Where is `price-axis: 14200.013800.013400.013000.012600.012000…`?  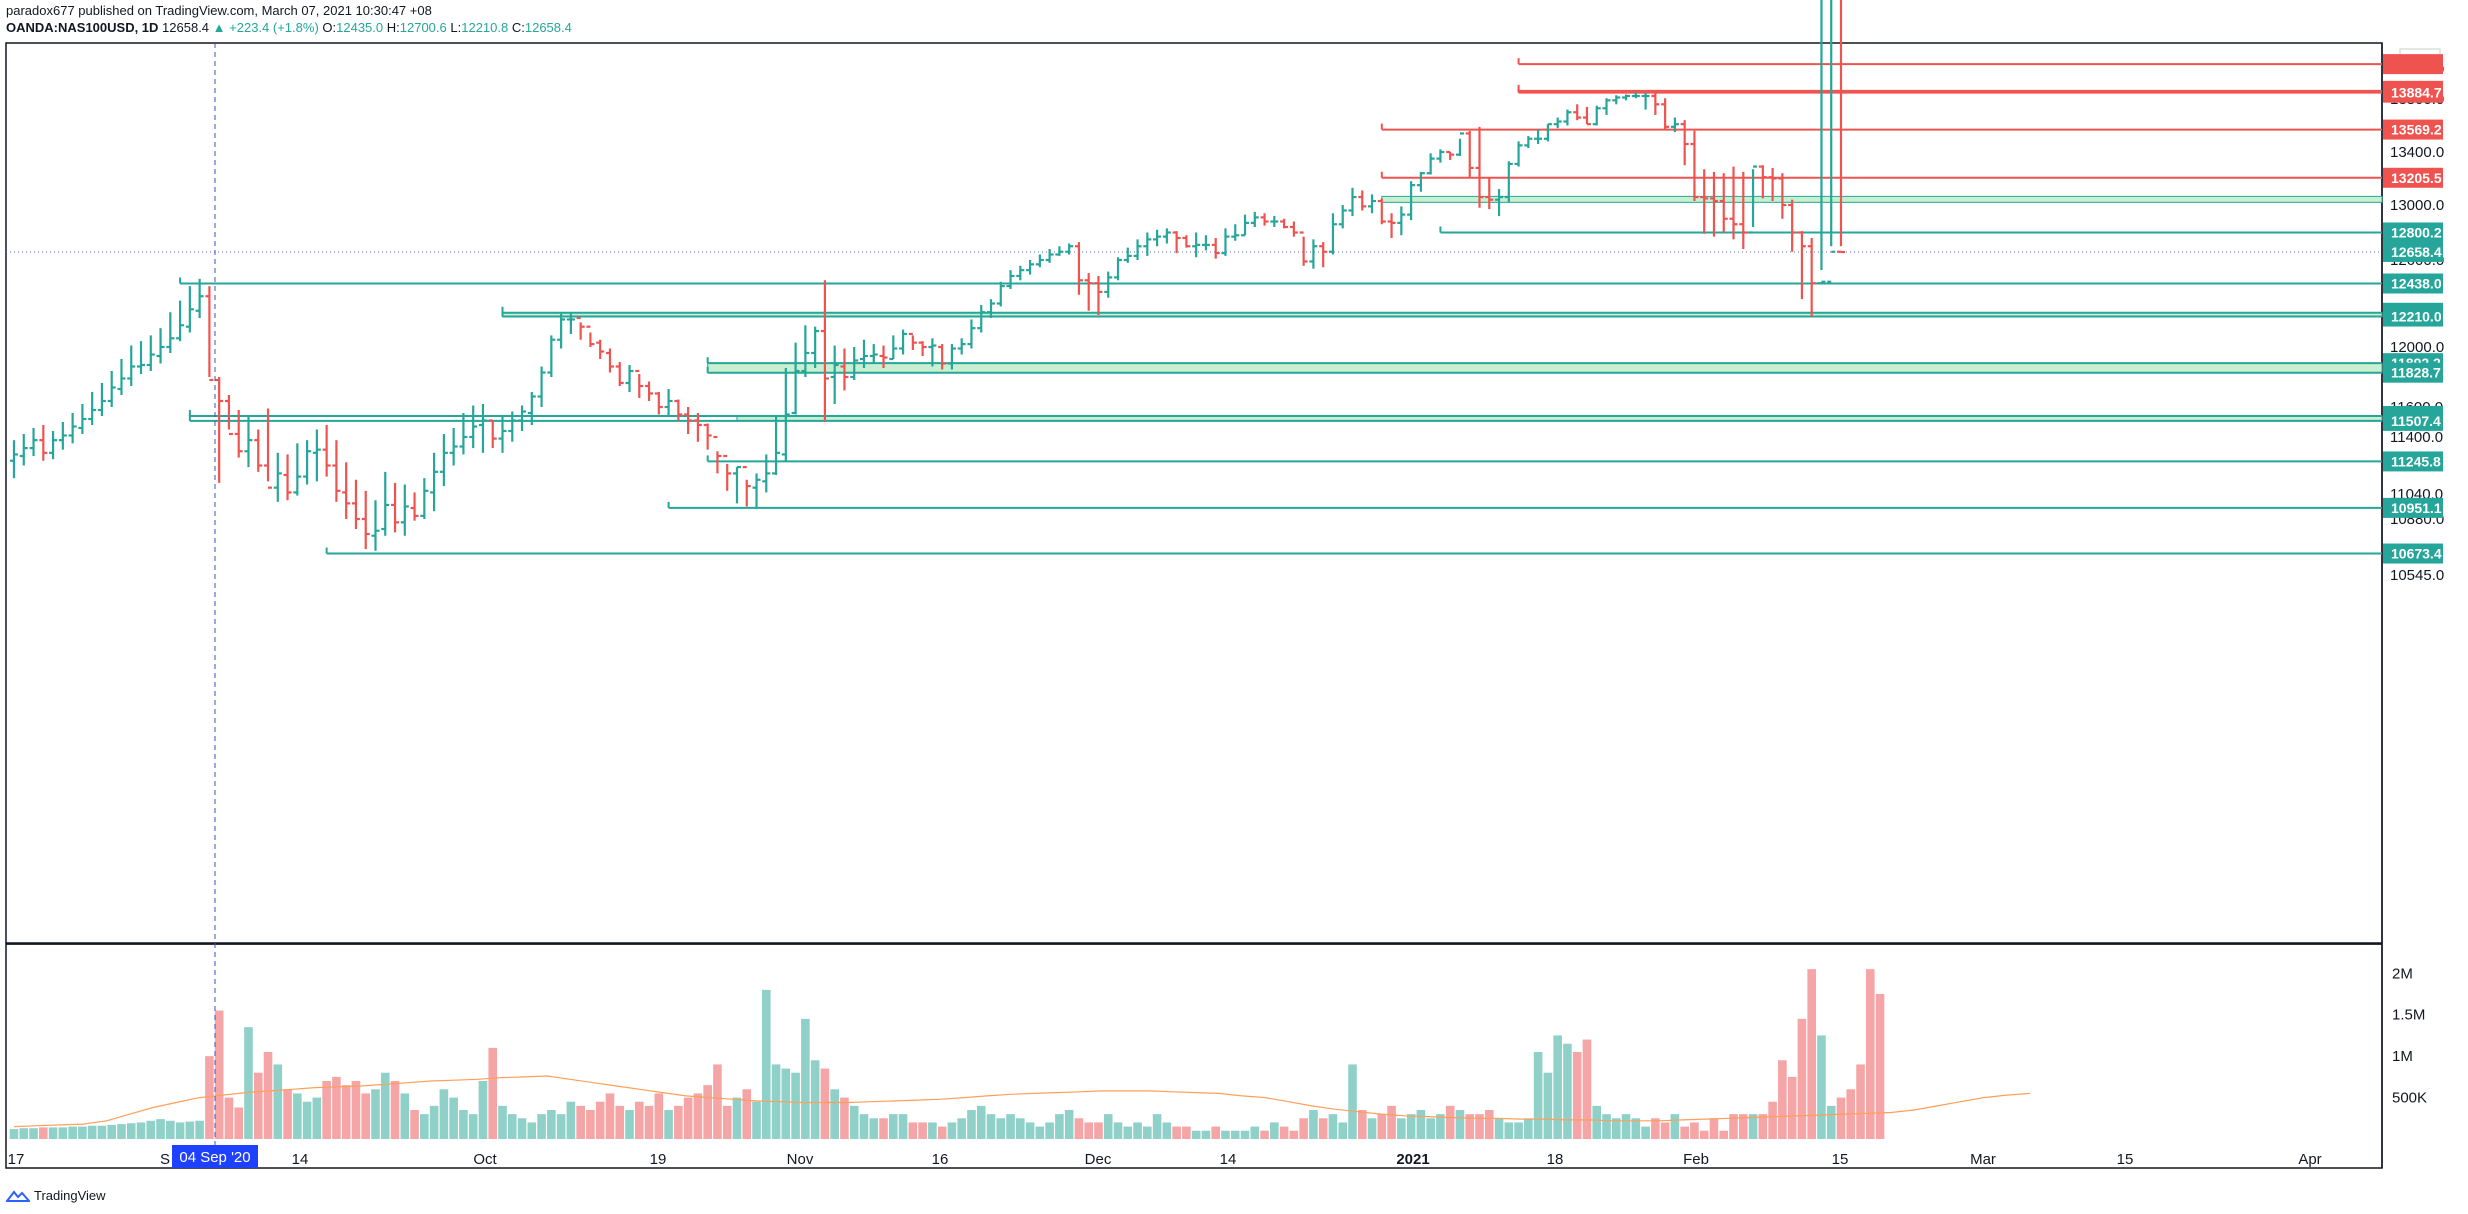 price-axis: 14200.013800.013400.013000.012600.012000… is located at coordinates (2417, 577).